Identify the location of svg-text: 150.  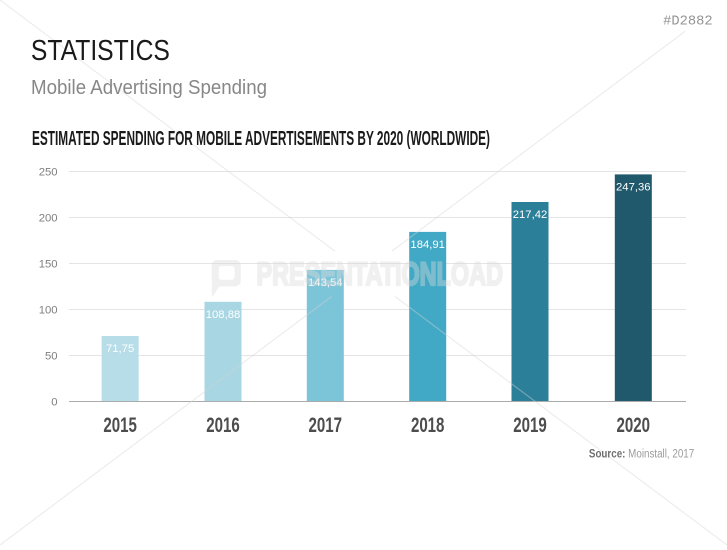
(48, 264).